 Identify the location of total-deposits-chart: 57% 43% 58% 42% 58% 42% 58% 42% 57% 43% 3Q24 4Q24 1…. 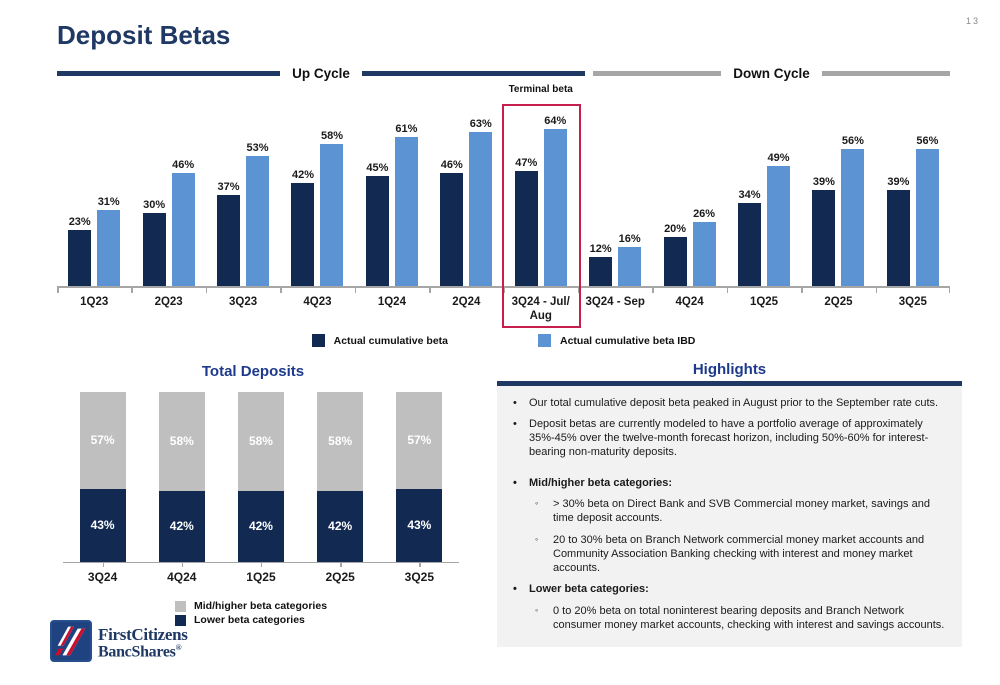
(261, 488).